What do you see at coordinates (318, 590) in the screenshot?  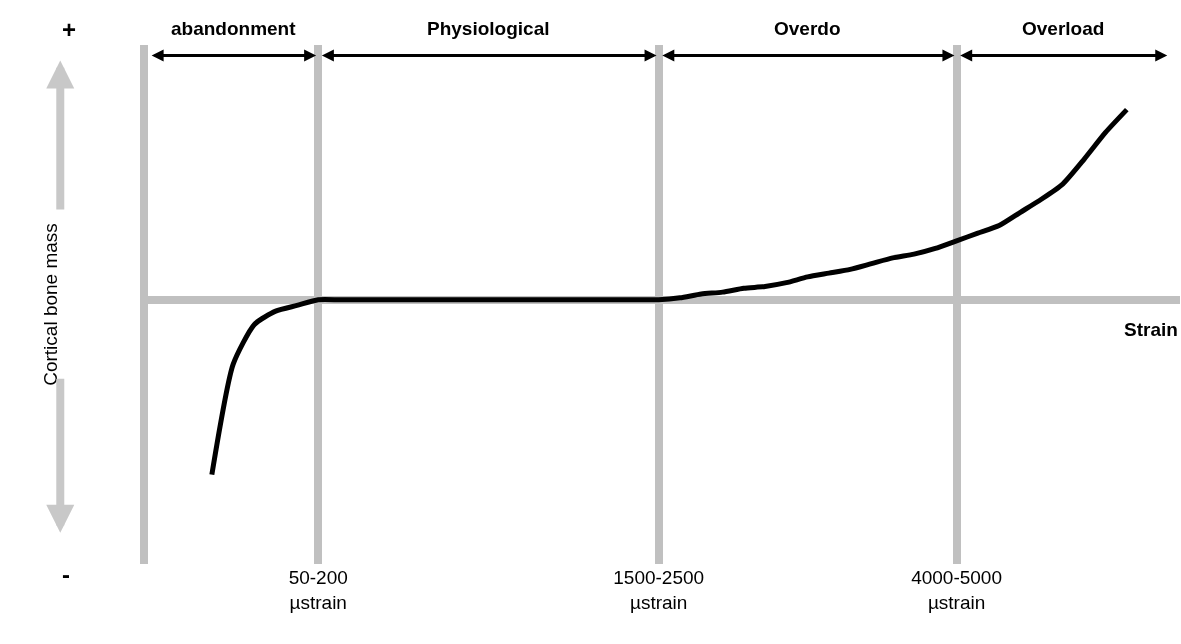 I see `x-tick-label: 50-200 µstrain` at bounding box center [318, 590].